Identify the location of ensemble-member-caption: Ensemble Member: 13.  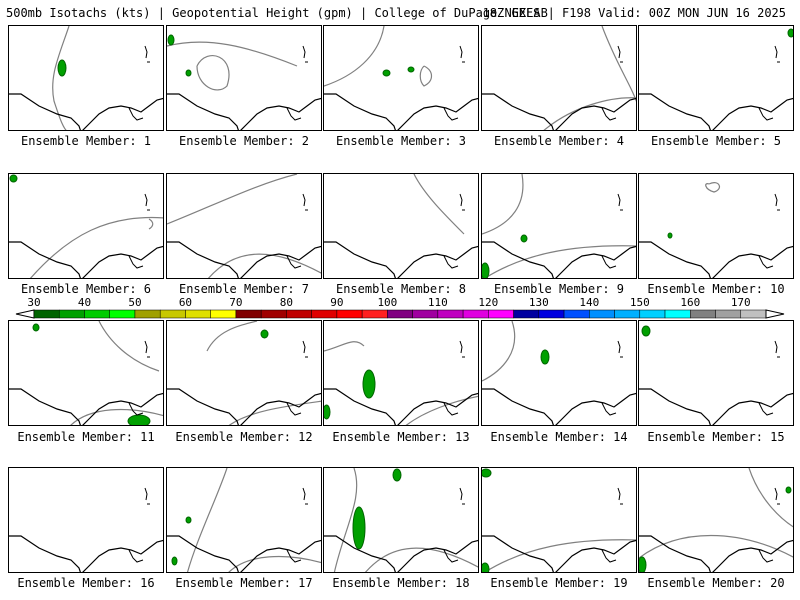
(401, 437).